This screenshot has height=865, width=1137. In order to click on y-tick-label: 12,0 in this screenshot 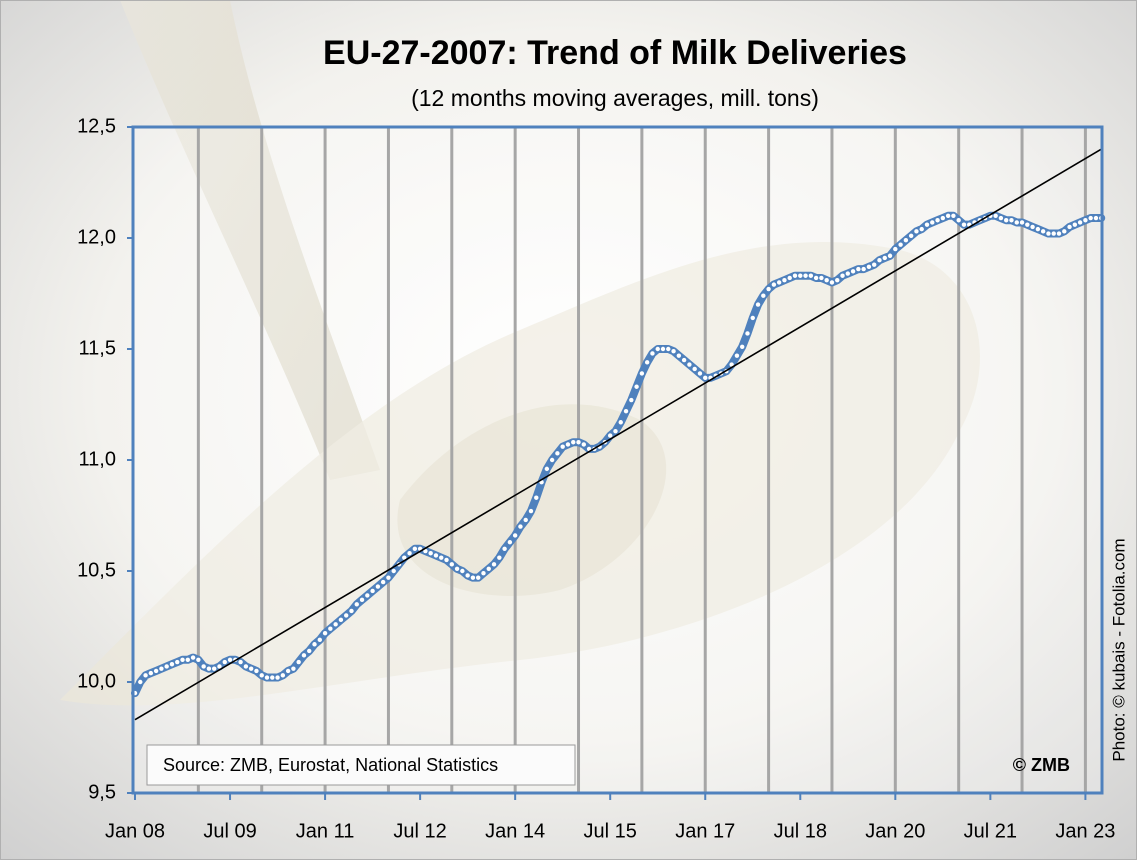, I will do `click(96, 237)`.